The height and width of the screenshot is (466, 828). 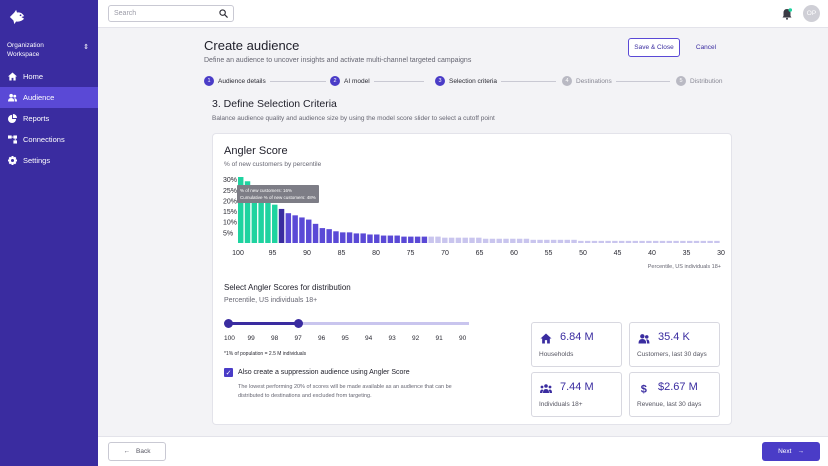 I want to click on next-button: Next →, so click(x=791, y=451).